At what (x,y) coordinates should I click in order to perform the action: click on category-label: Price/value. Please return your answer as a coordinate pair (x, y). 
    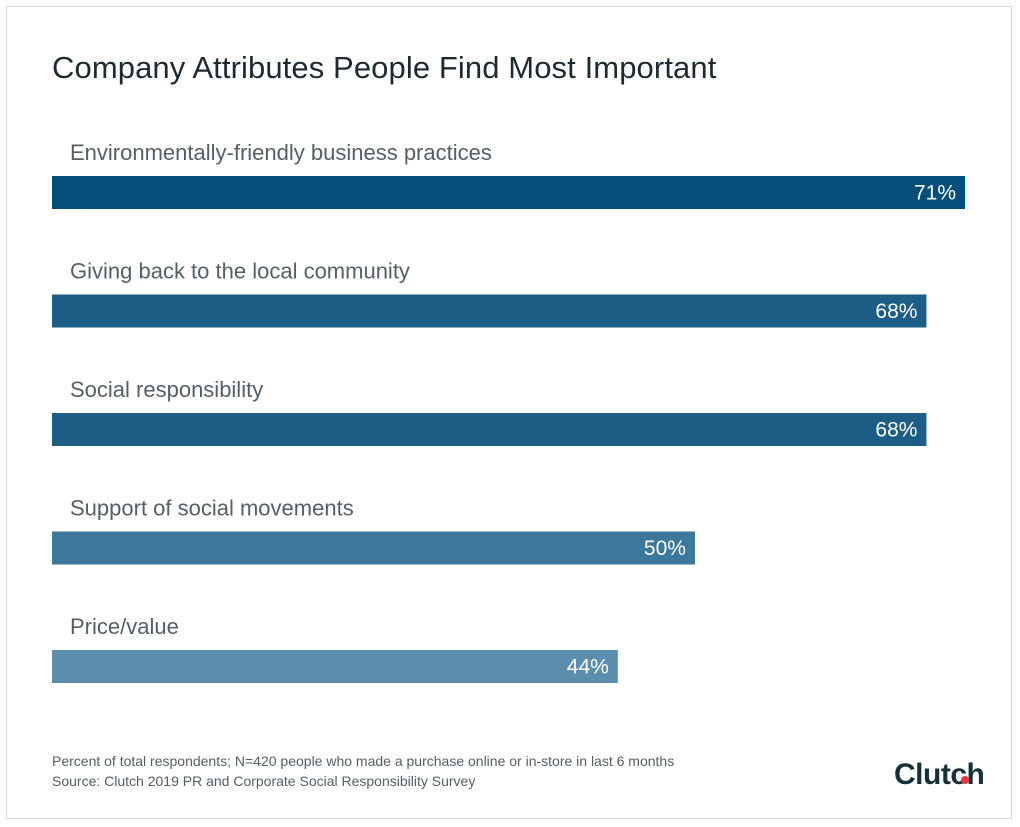
    Looking at the image, I should click on (124, 626).